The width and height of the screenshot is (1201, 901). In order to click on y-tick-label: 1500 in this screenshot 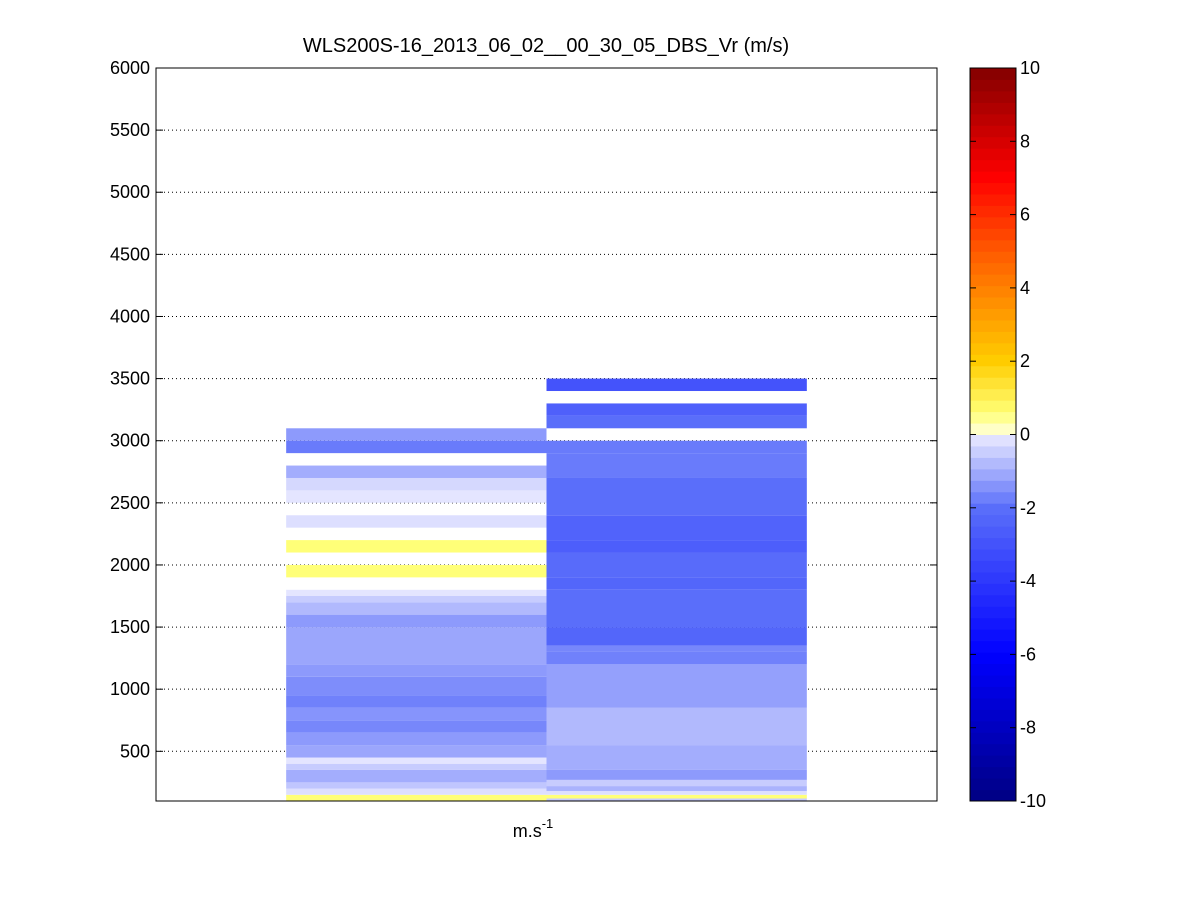, I will do `click(130, 627)`.